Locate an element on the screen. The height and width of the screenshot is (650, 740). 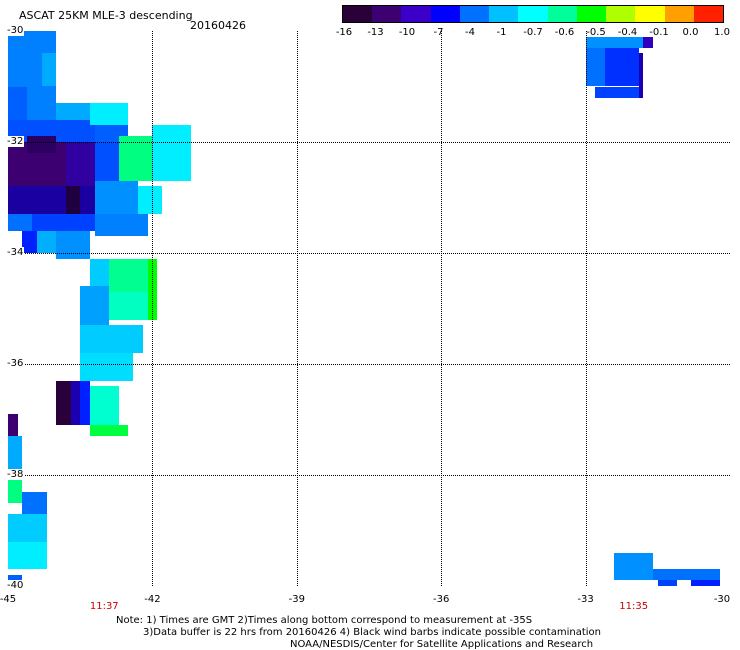
lat-tick-label: -40 is located at coordinates (15, 585).